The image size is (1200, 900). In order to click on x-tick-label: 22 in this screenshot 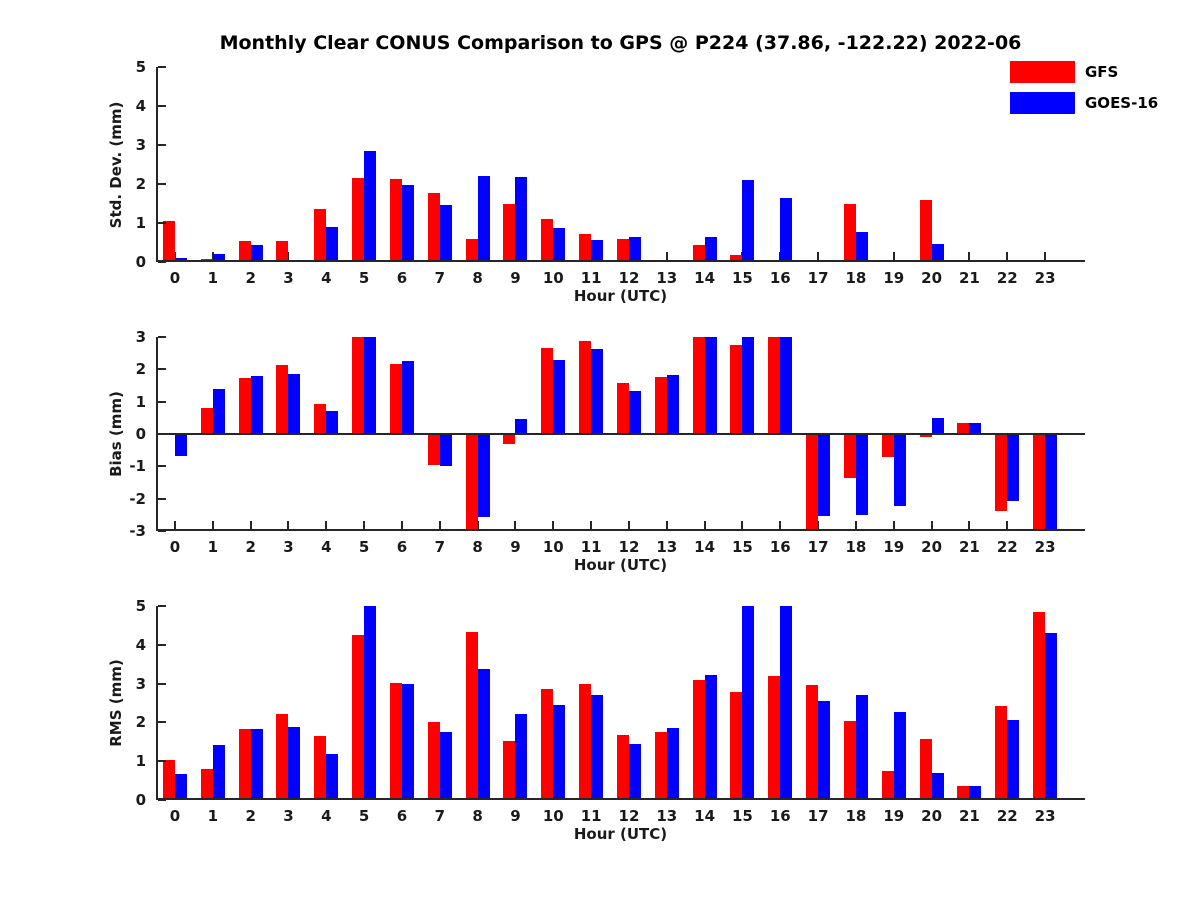, I will do `click(1007, 816)`.